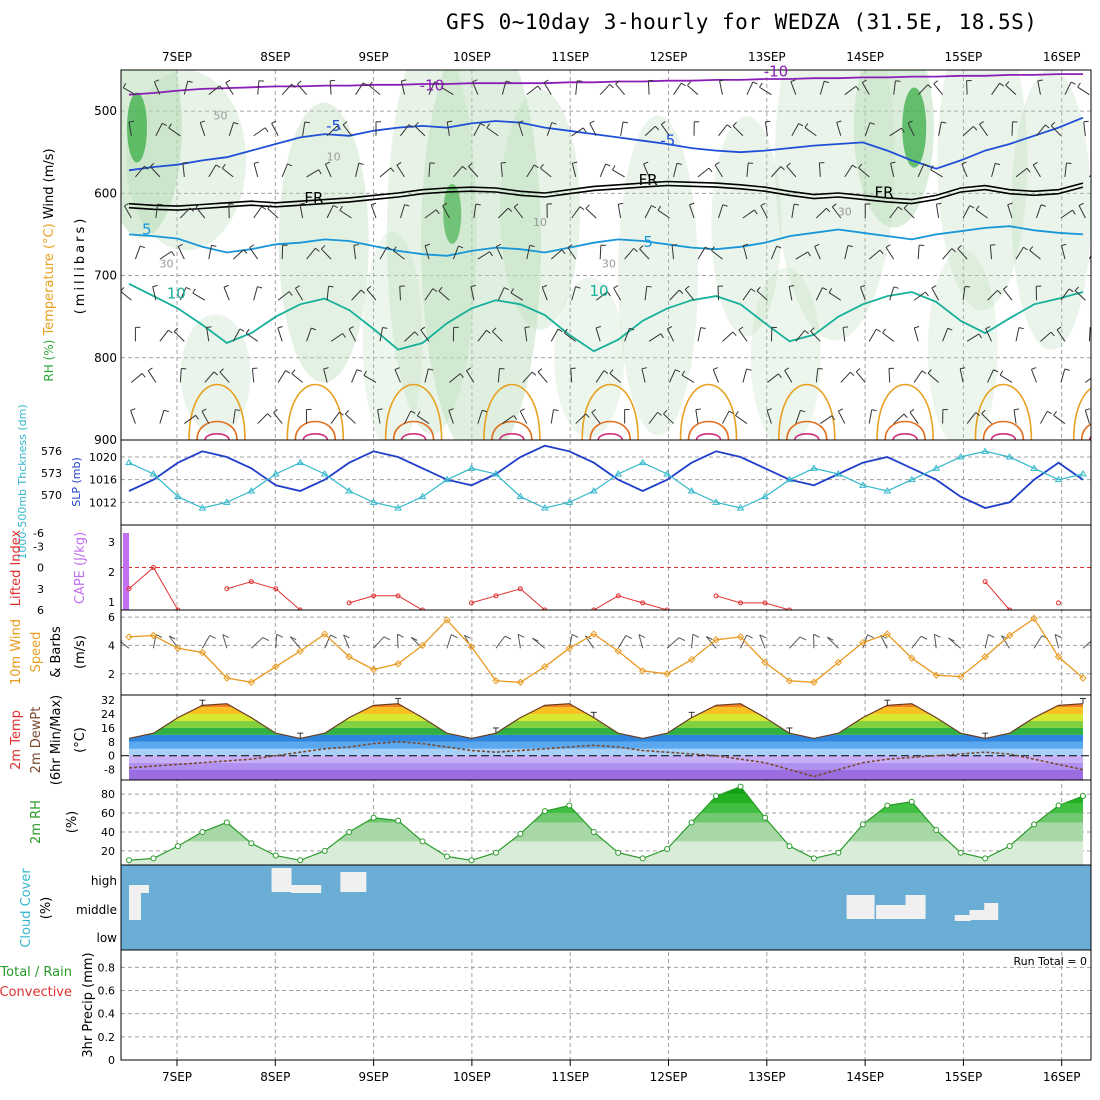  I want to click on contour-label: 5, so click(147, 229).